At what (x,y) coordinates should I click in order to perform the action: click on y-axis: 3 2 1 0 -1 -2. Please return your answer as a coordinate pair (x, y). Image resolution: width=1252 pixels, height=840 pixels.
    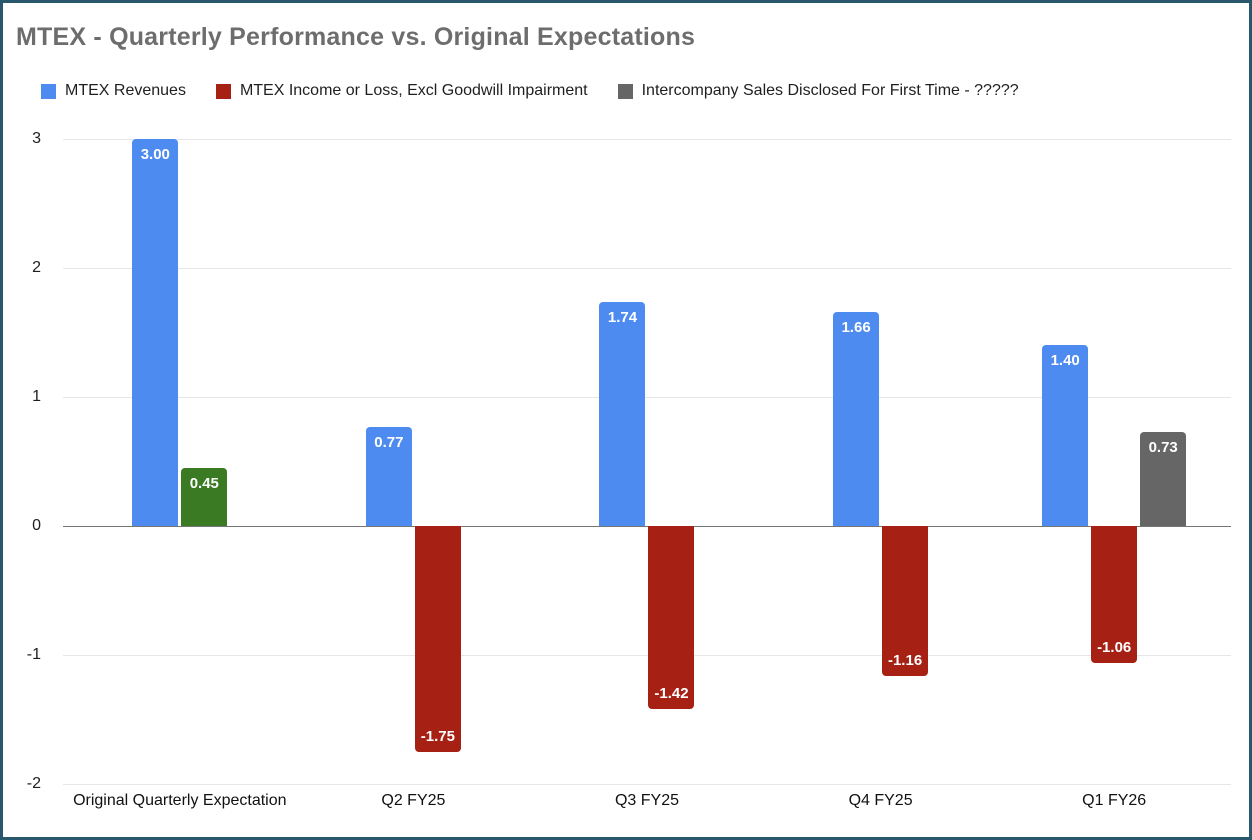
    Looking at the image, I should click on (29, 461).